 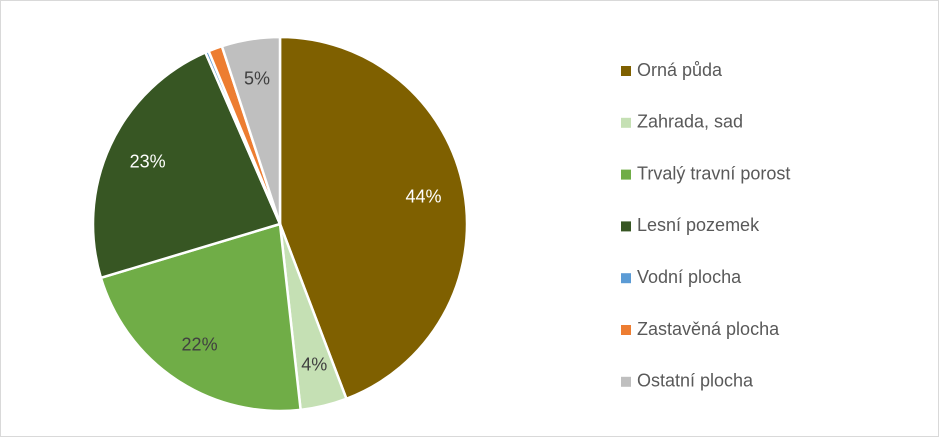 I want to click on data-label: 44%, so click(x=423, y=196).